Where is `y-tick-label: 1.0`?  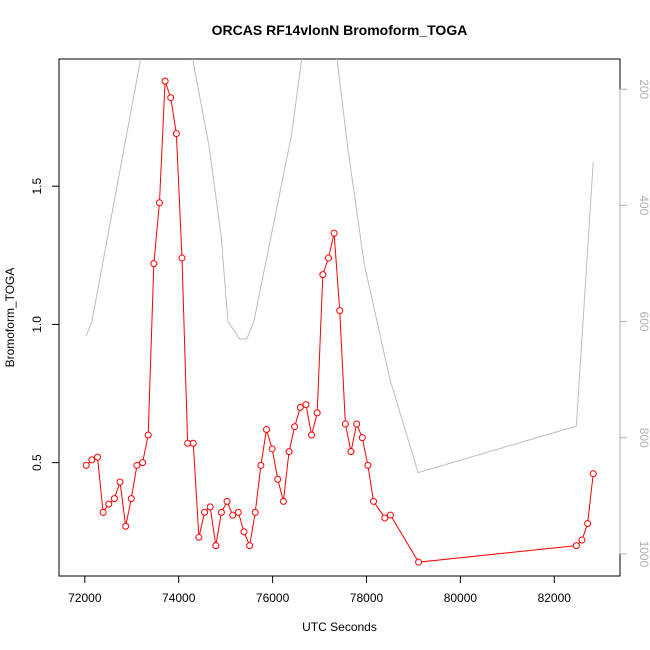 y-tick-label: 1.0 is located at coordinates (37, 324).